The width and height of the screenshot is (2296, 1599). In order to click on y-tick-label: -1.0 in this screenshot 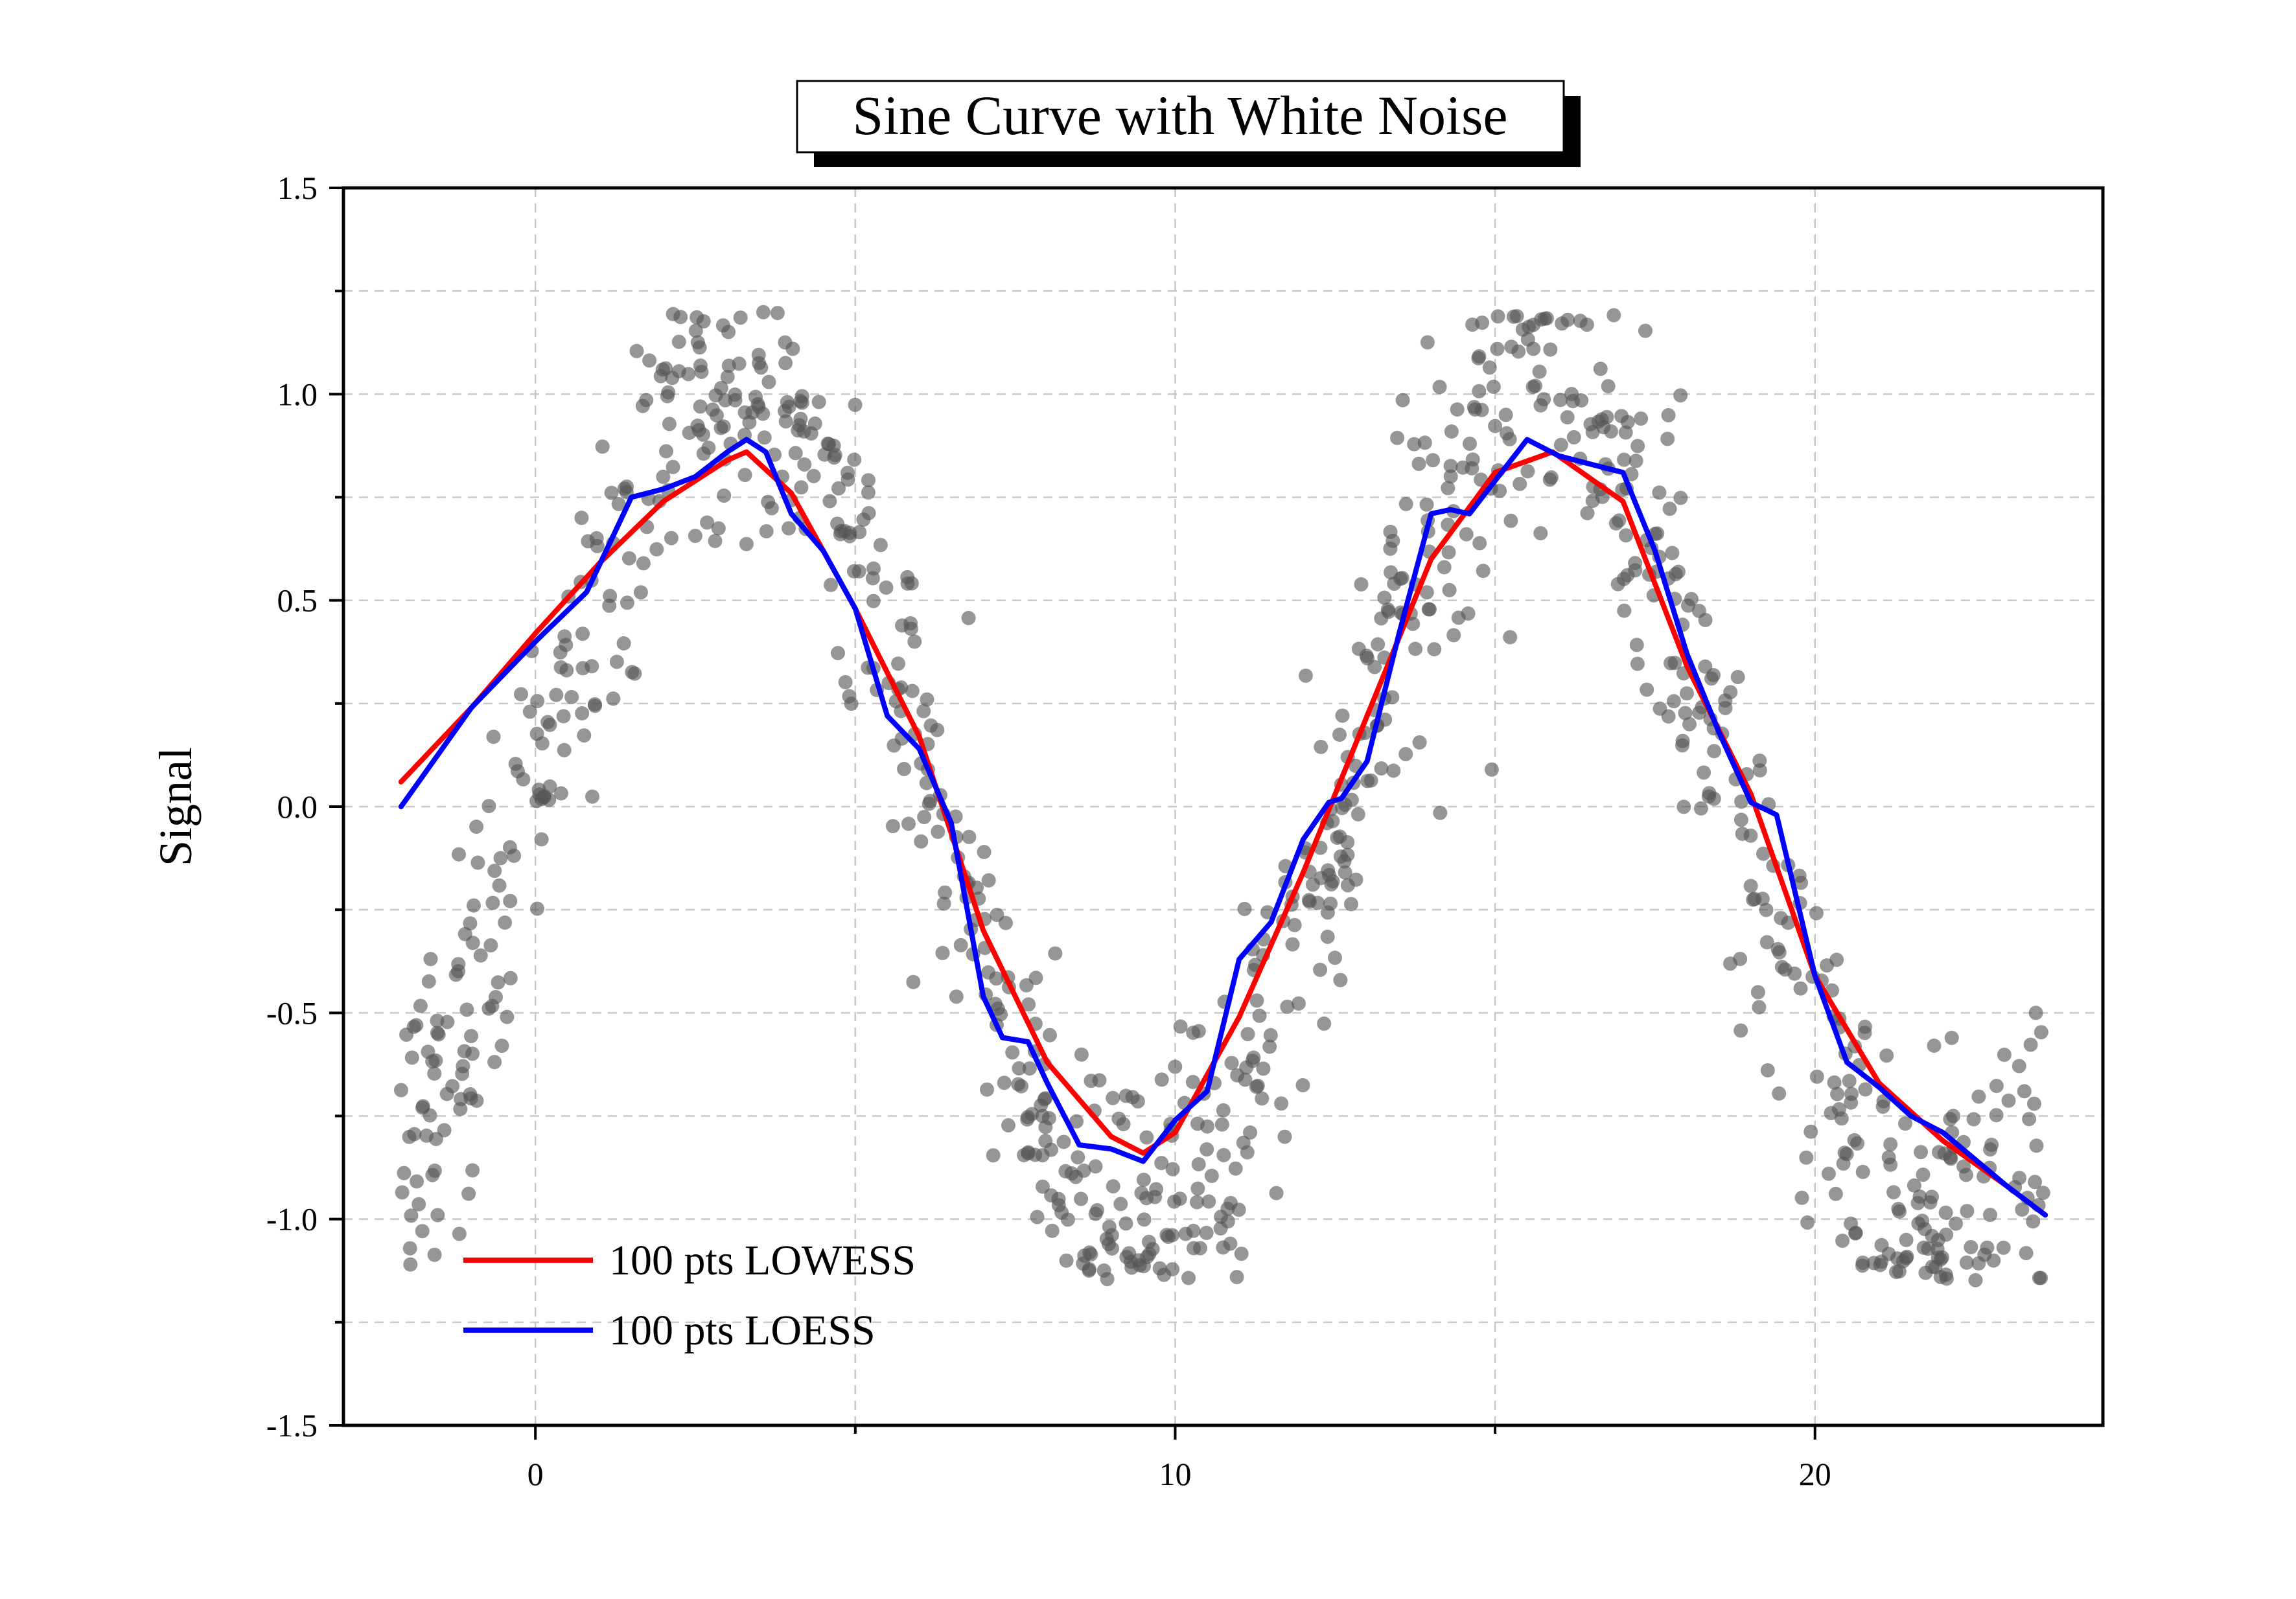, I will do `click(292, 1219)`.